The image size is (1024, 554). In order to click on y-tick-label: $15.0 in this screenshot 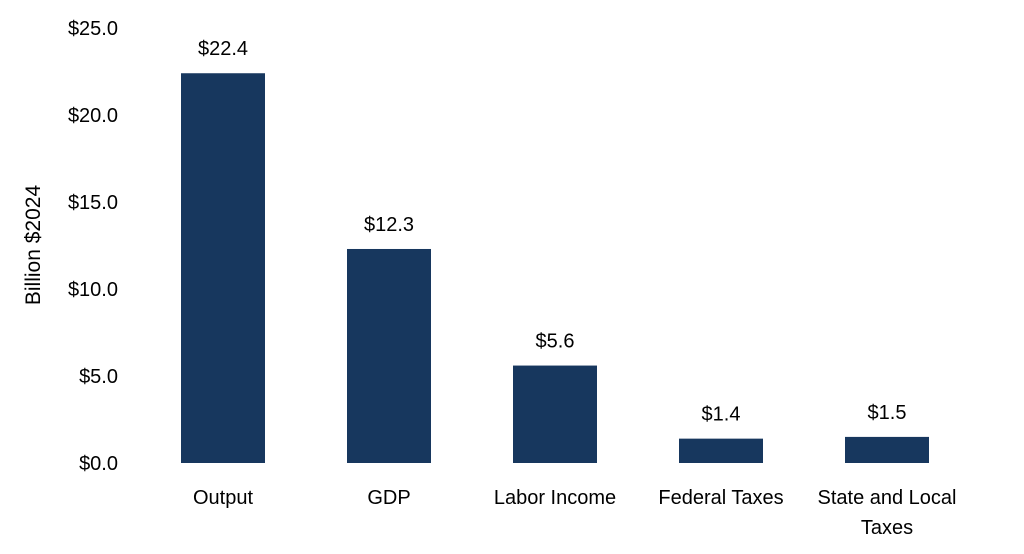, I will do `click(93, 203)`.